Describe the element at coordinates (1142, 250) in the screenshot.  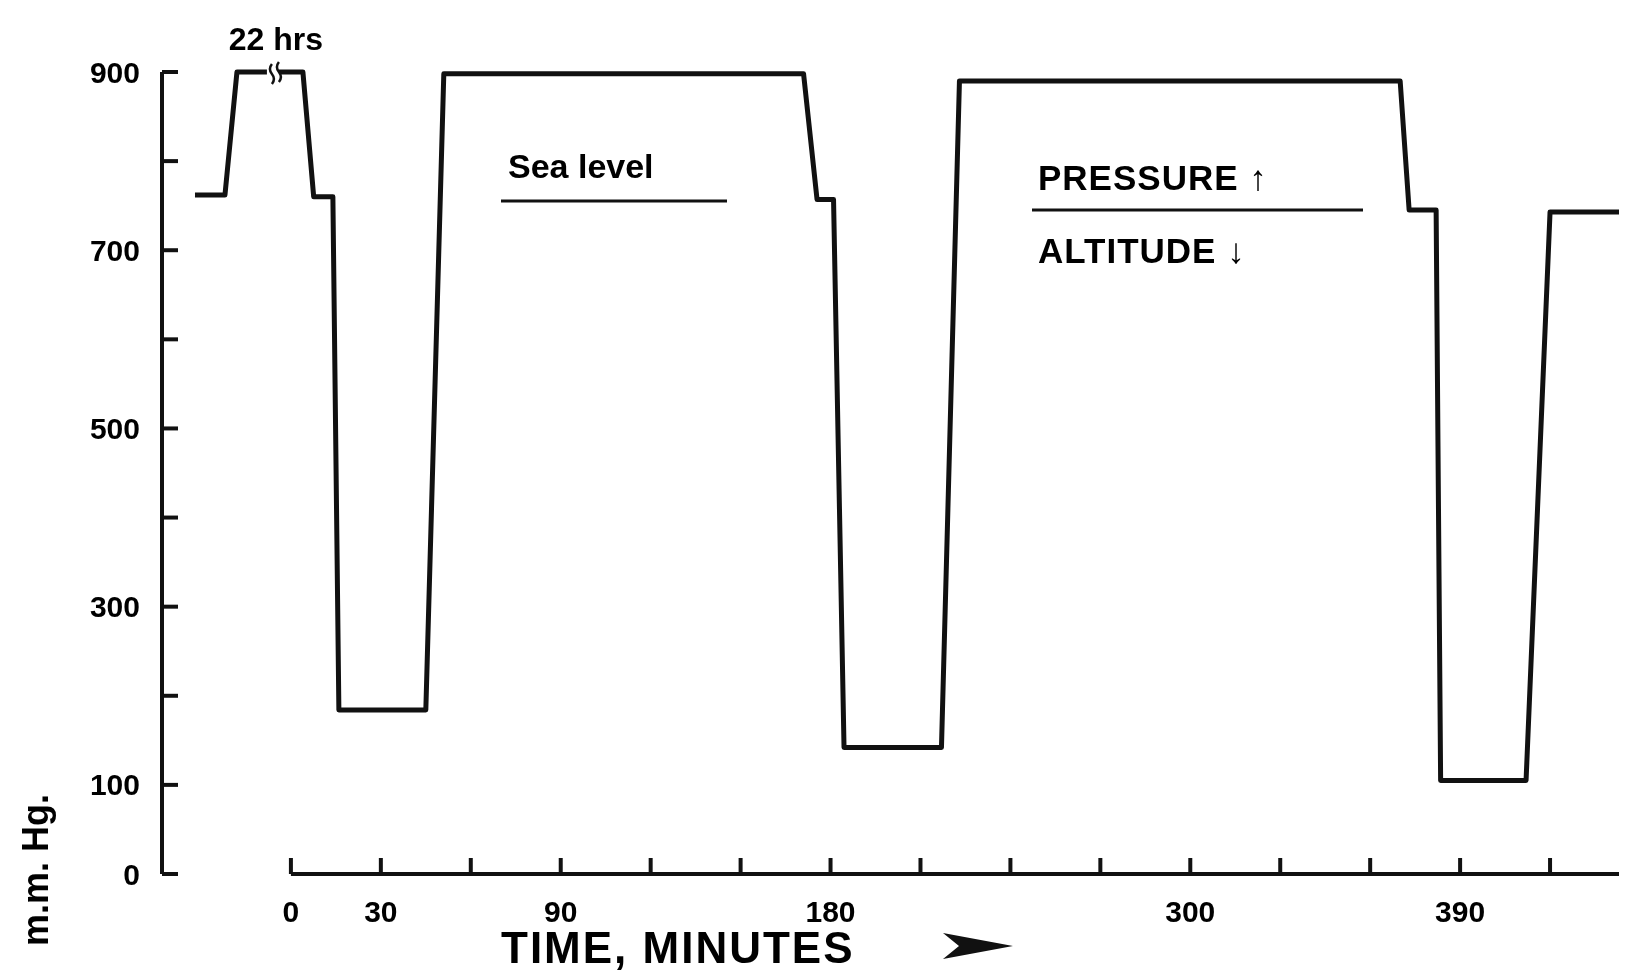
I see `annotation: ALTITUDE ↓` at that location.